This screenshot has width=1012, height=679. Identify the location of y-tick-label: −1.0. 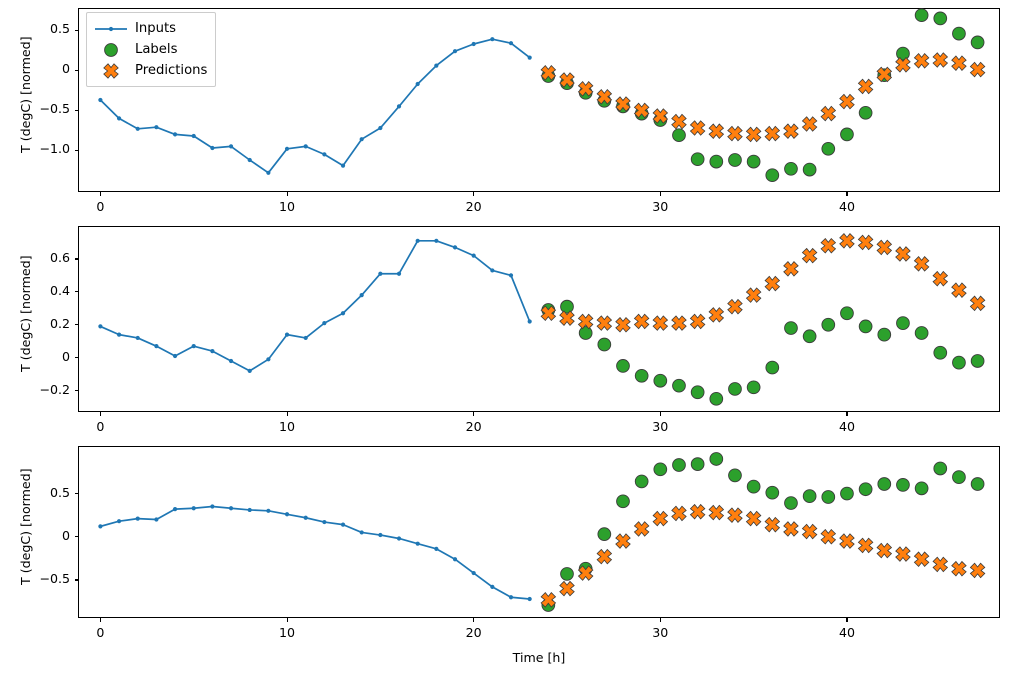
(54, 149).